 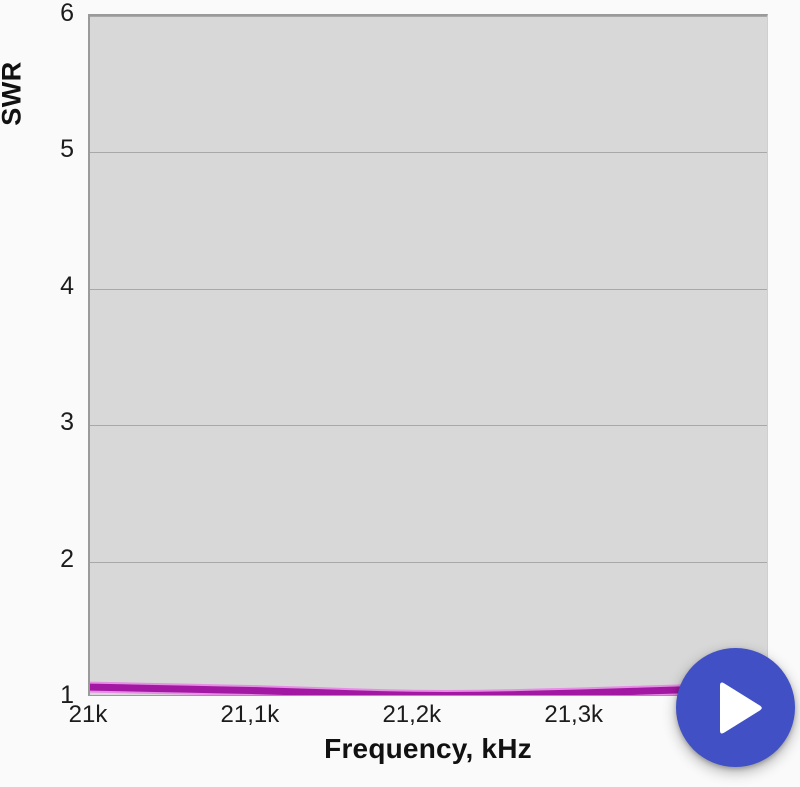 I want to click on y-axis-title: SWR, so click(x=13, y=93).